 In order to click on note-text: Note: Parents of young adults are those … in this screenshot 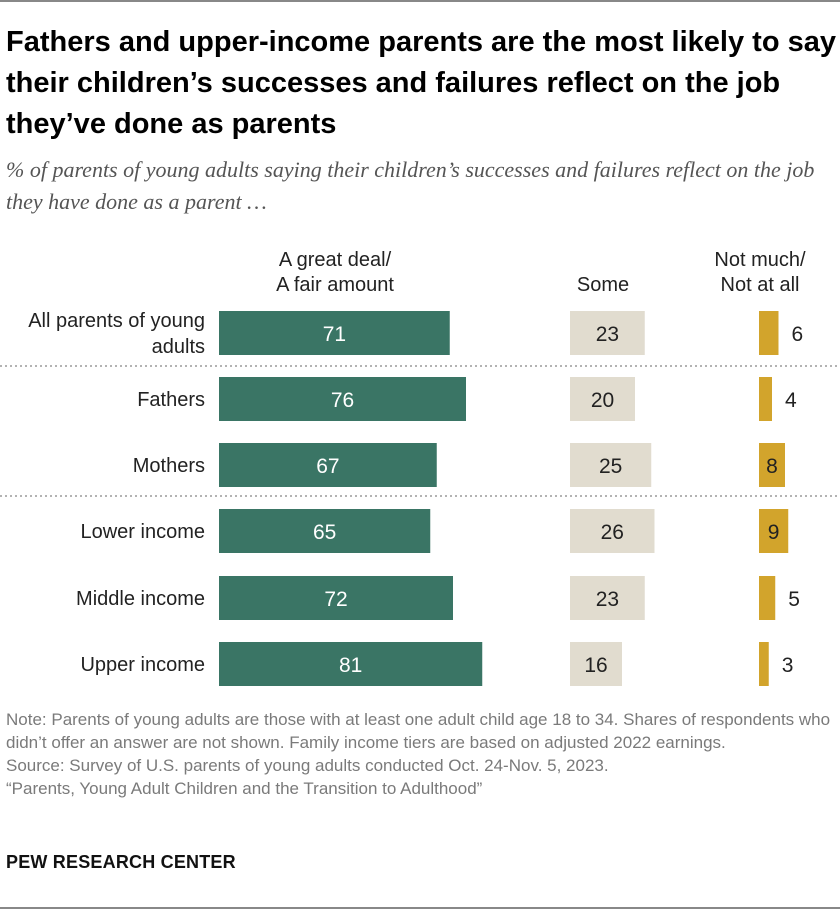, I will do `click(418, 731)`.